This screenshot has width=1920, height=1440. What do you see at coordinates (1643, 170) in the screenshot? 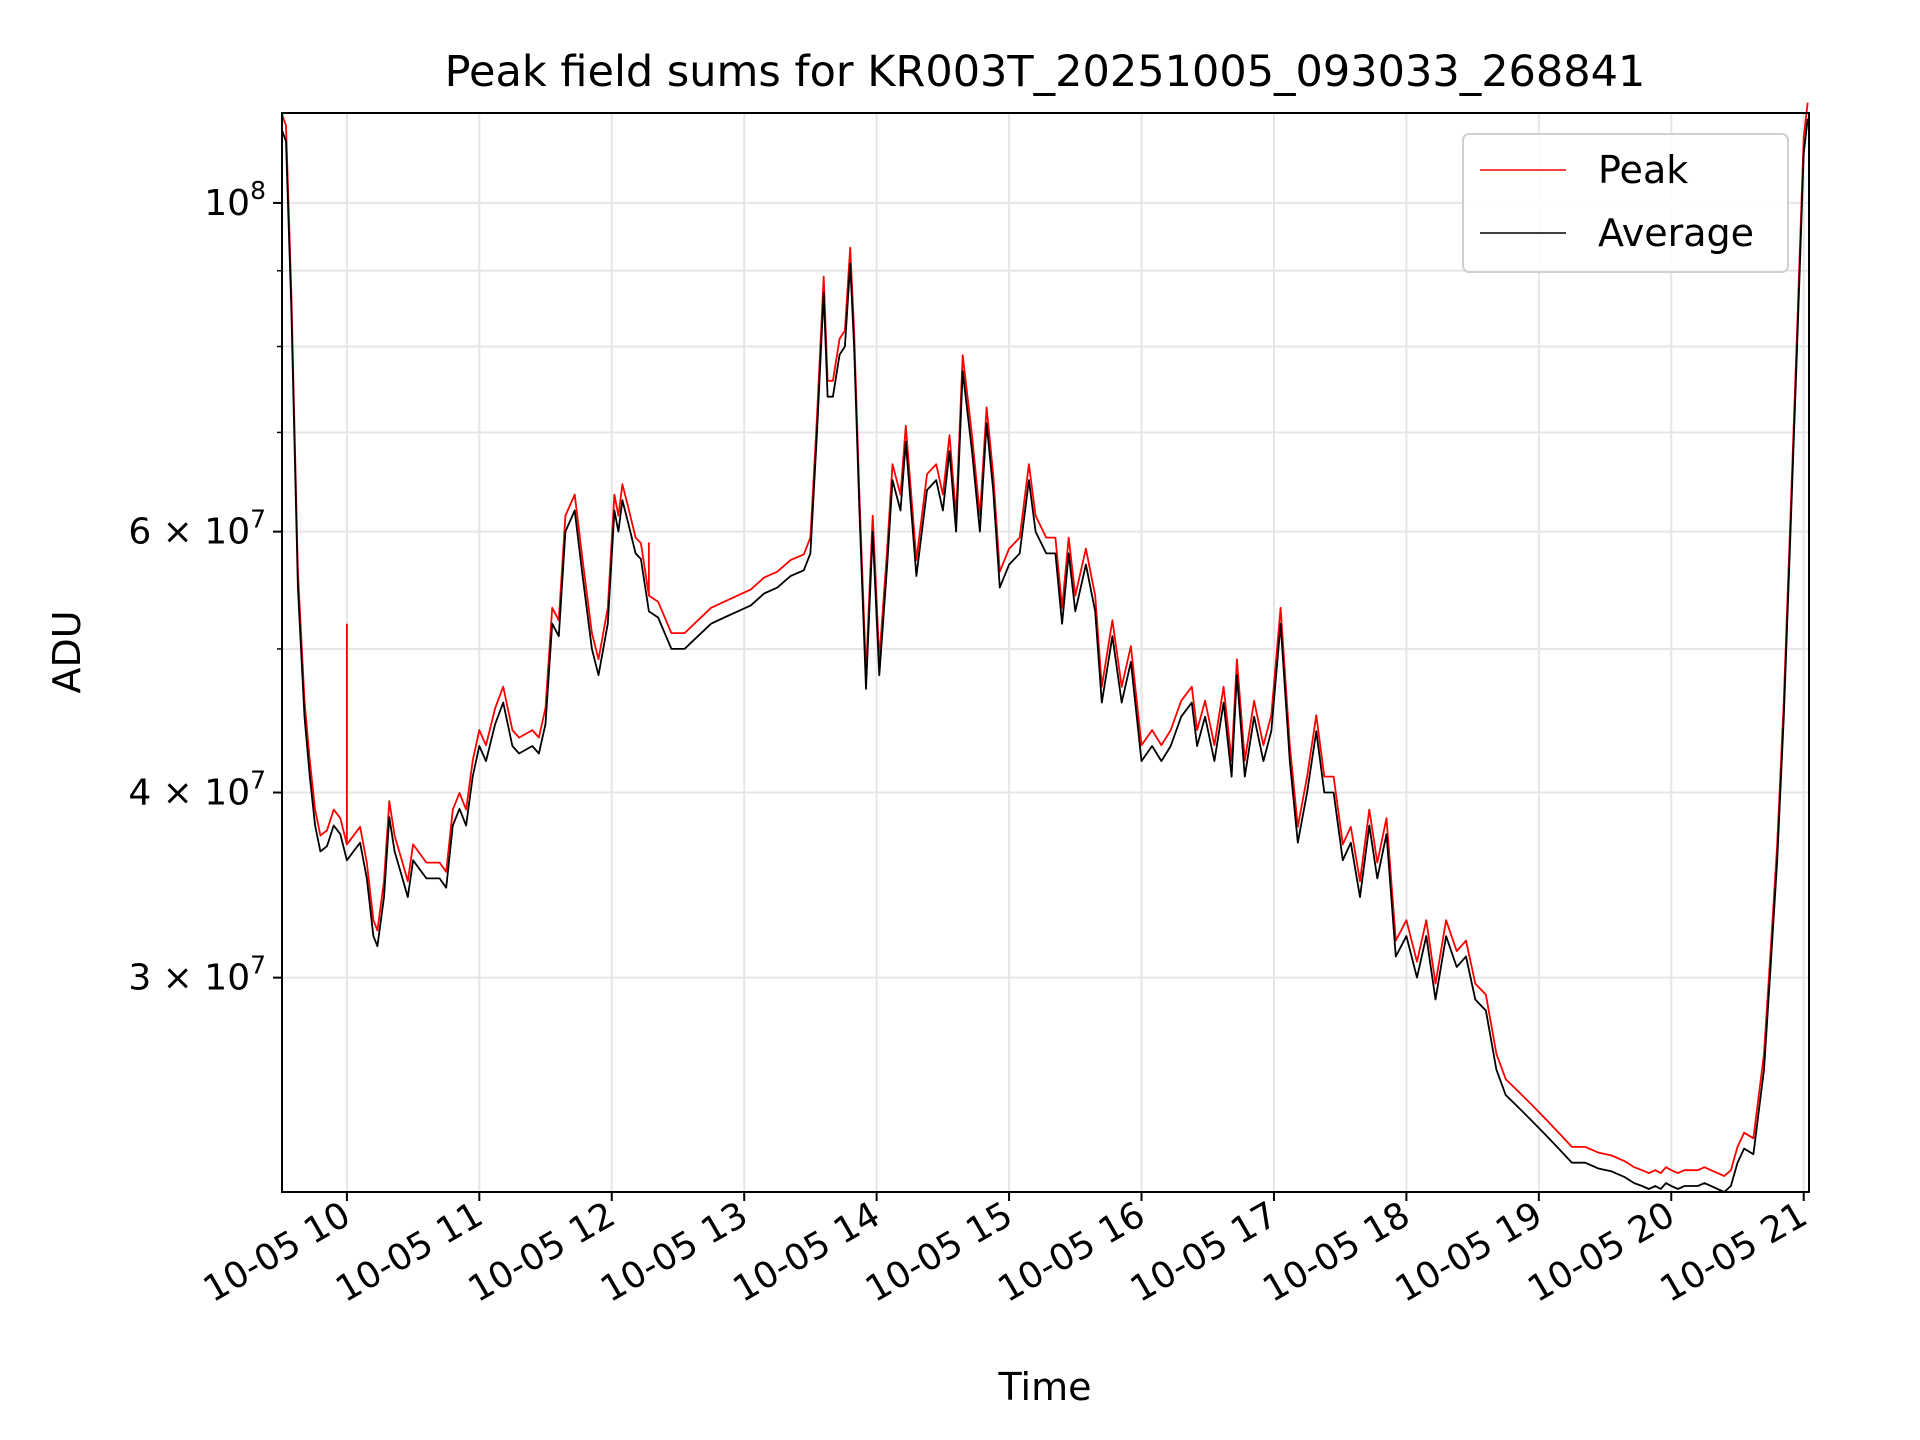
I see `legend-label-peak: Peak` at bounding box center [1643, 170].